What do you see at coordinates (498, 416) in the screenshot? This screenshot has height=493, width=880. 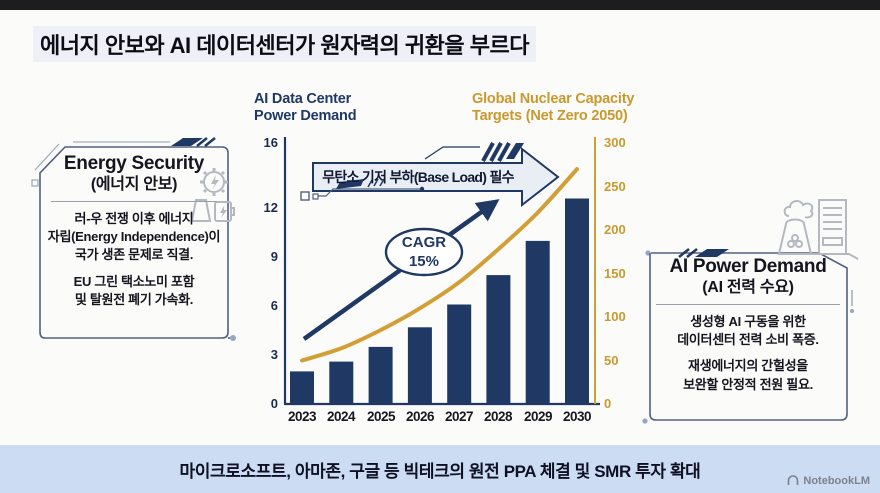 I see `x-label-2028: 2028` at bounding box center [498, 416].